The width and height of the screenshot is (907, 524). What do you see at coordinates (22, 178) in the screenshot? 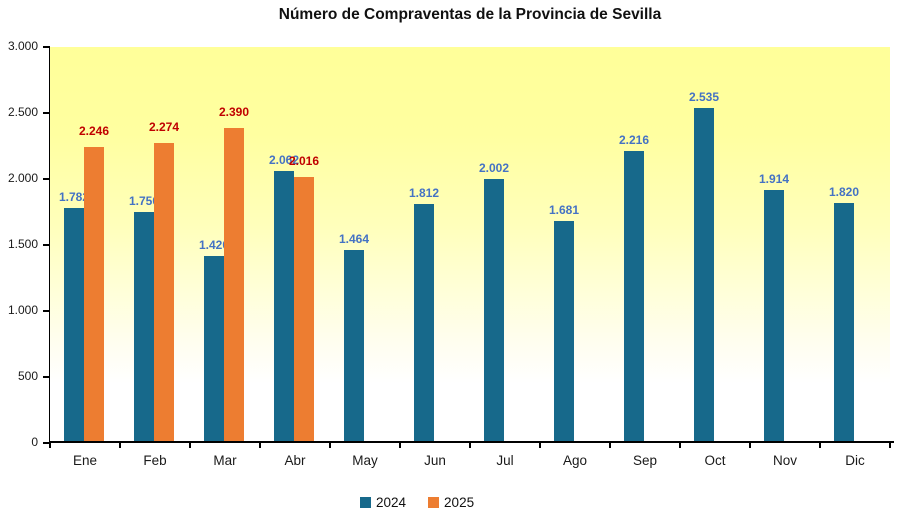
I see `y-axis-label-2.000: 2.000` at bounding box center [22, 178].